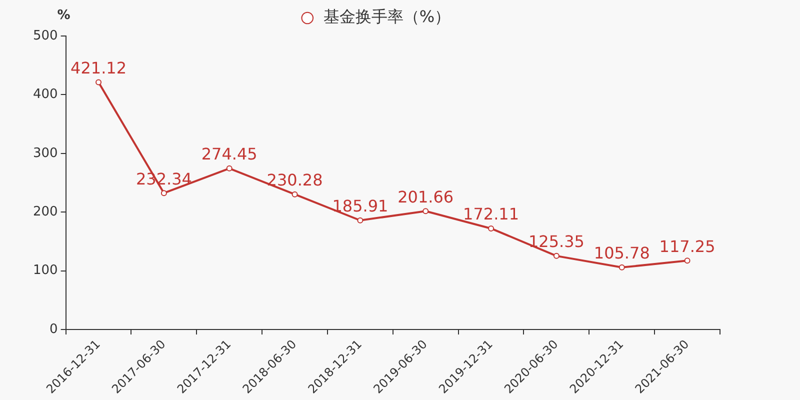 This screenshot has width=800, height=400. Describe the element at coordinates (387, 16) in the screenshot. I see `legend-label: 基金换手率（%）` at that location.